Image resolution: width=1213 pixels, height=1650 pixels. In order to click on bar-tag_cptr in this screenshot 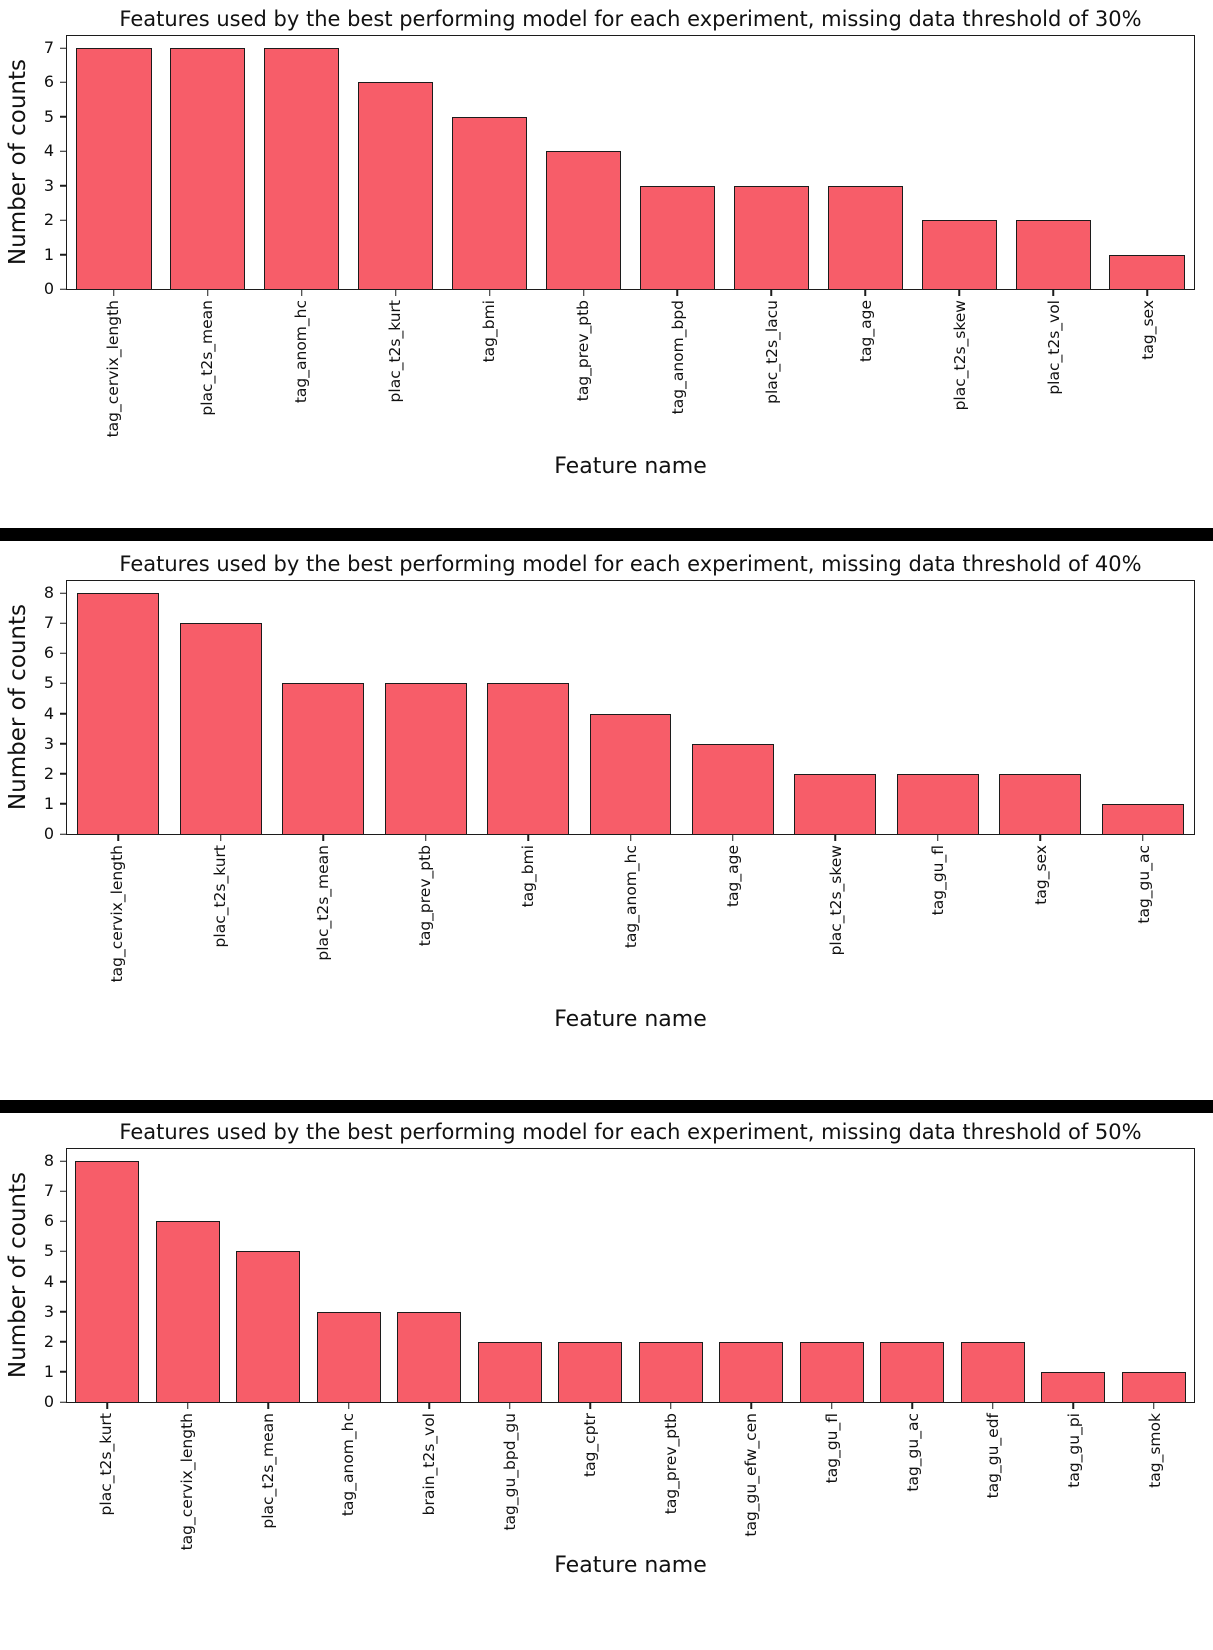, I will do `click(590, 1371)`.